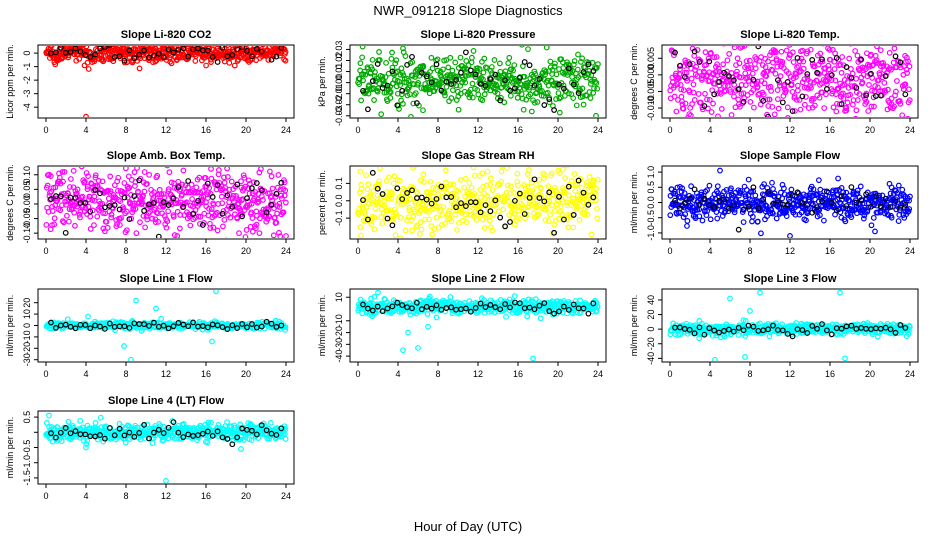 The image size is (936, 540). What do you see at coordinates (651, 218) in the screenshot?
I see `y-tick-label: -0.5` at bounding box center [651, 218].